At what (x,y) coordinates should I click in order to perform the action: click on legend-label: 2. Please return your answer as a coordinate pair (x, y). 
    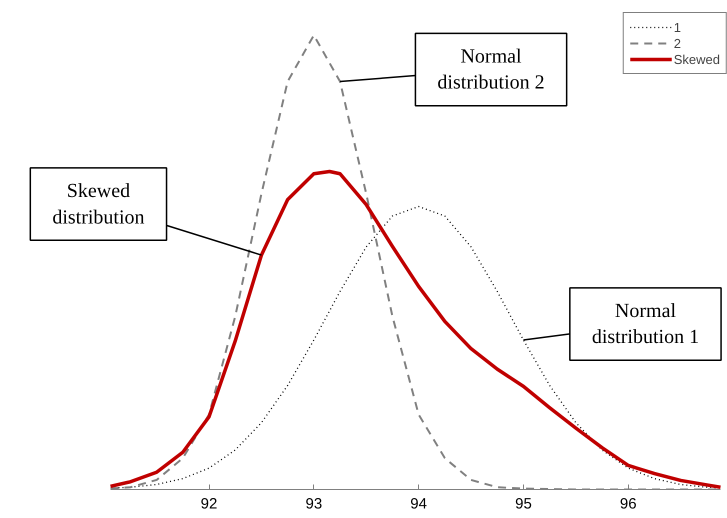
    Looking at the image, I should click on (678, 43).